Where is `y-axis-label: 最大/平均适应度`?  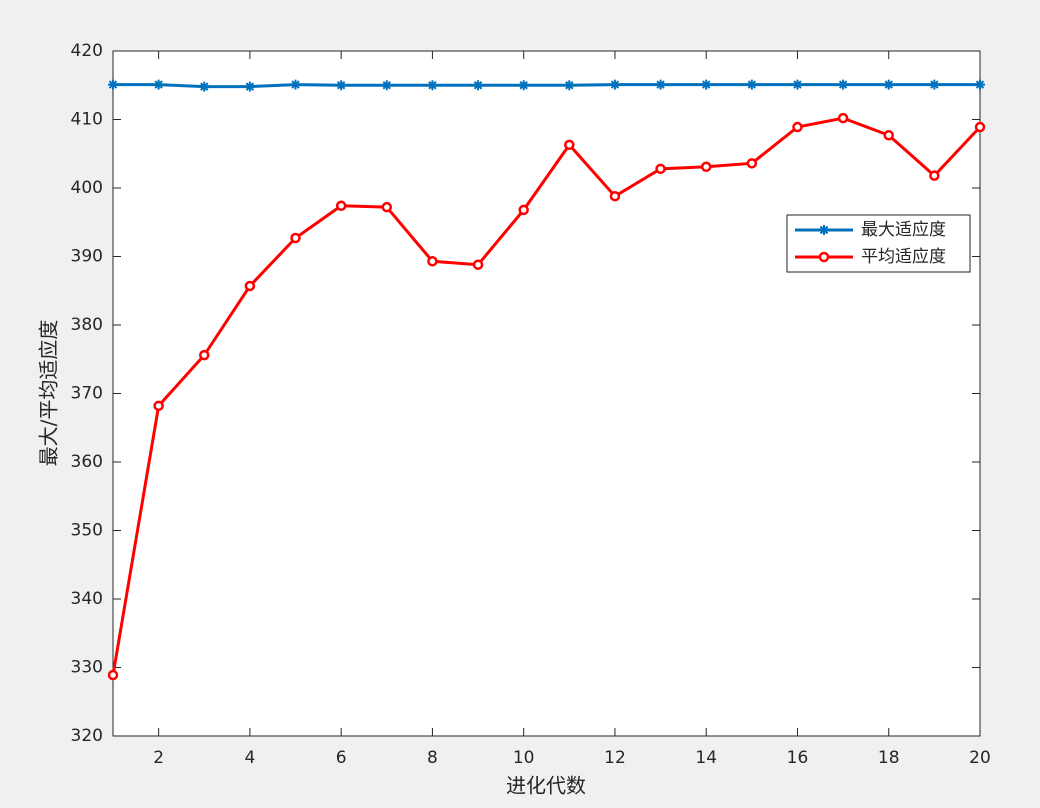 y-axis-label: 最大/平均适应度 is located at coordinates (49, 393).